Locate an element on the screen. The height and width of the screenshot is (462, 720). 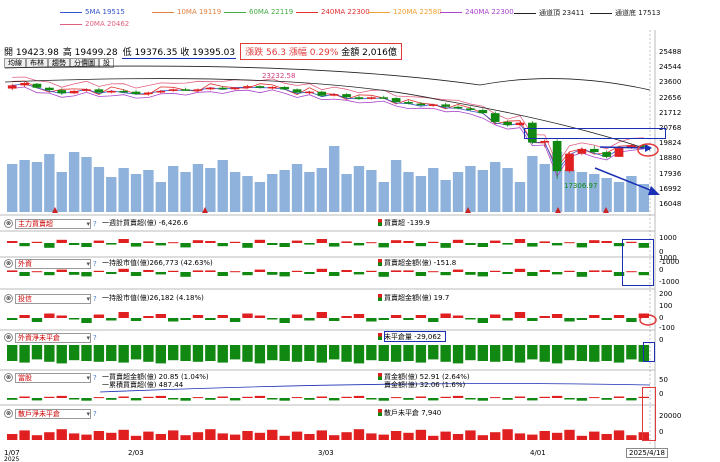
low-label: 17306.97 is located at coordinates (580, 186).